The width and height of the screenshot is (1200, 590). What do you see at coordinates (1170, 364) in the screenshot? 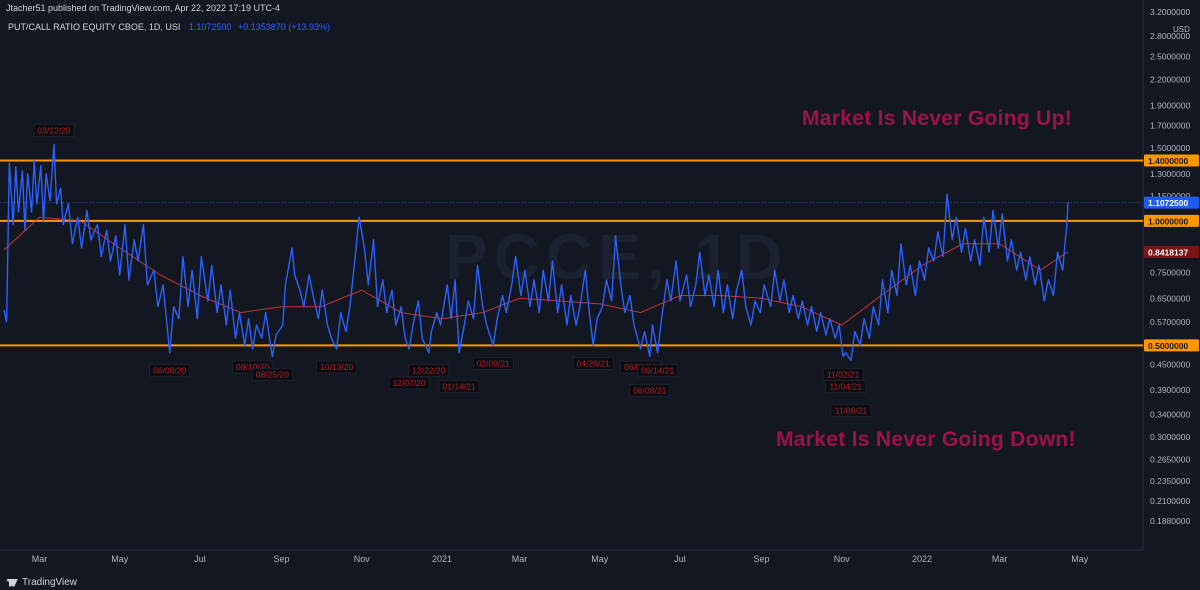
I see `y-tick-label: 0.4500000` at bounding box center [1170, 364].